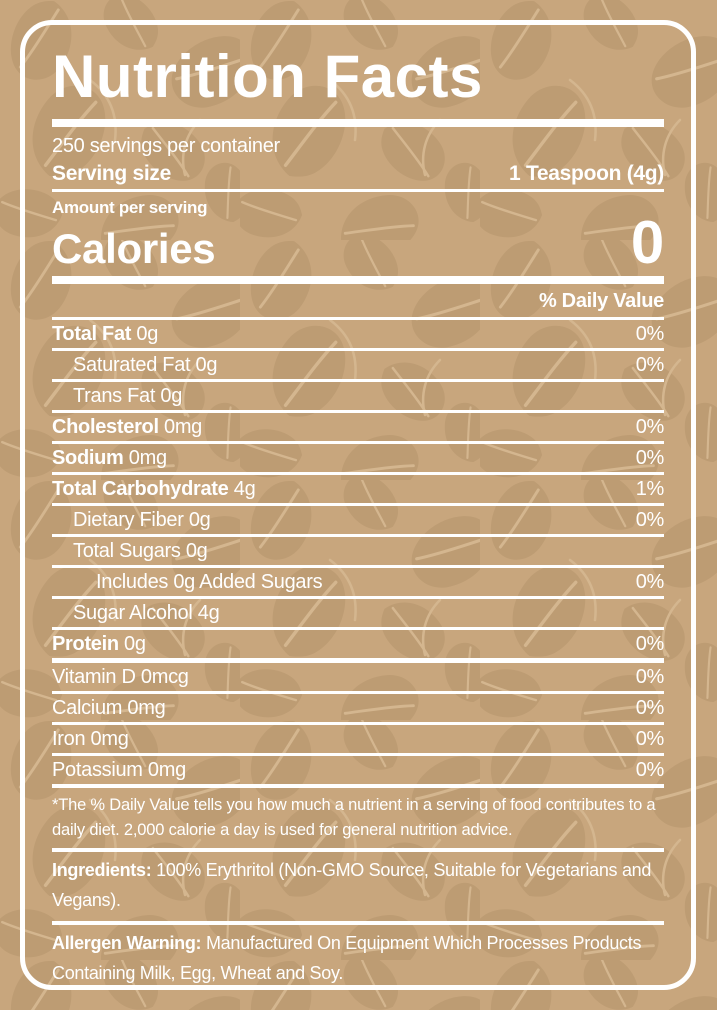  What do you see at coordinates (128, 395) in the screenshot?
I see `nutrient-name: Trans Fat 0g` at bounding box center [128, 395].